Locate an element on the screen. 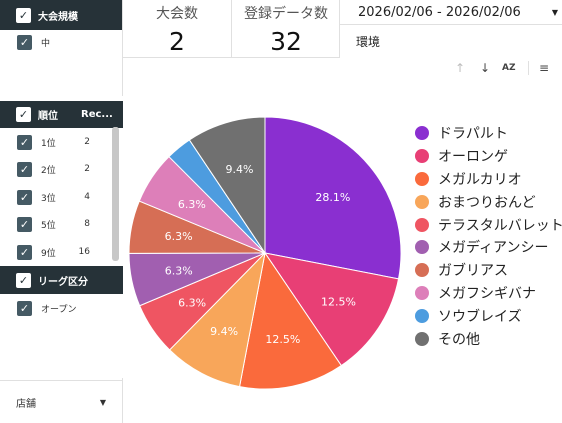 This screenshot has width=562, height=423. list-item: ✓ 3位 4 is located at coordinates (55, 197).